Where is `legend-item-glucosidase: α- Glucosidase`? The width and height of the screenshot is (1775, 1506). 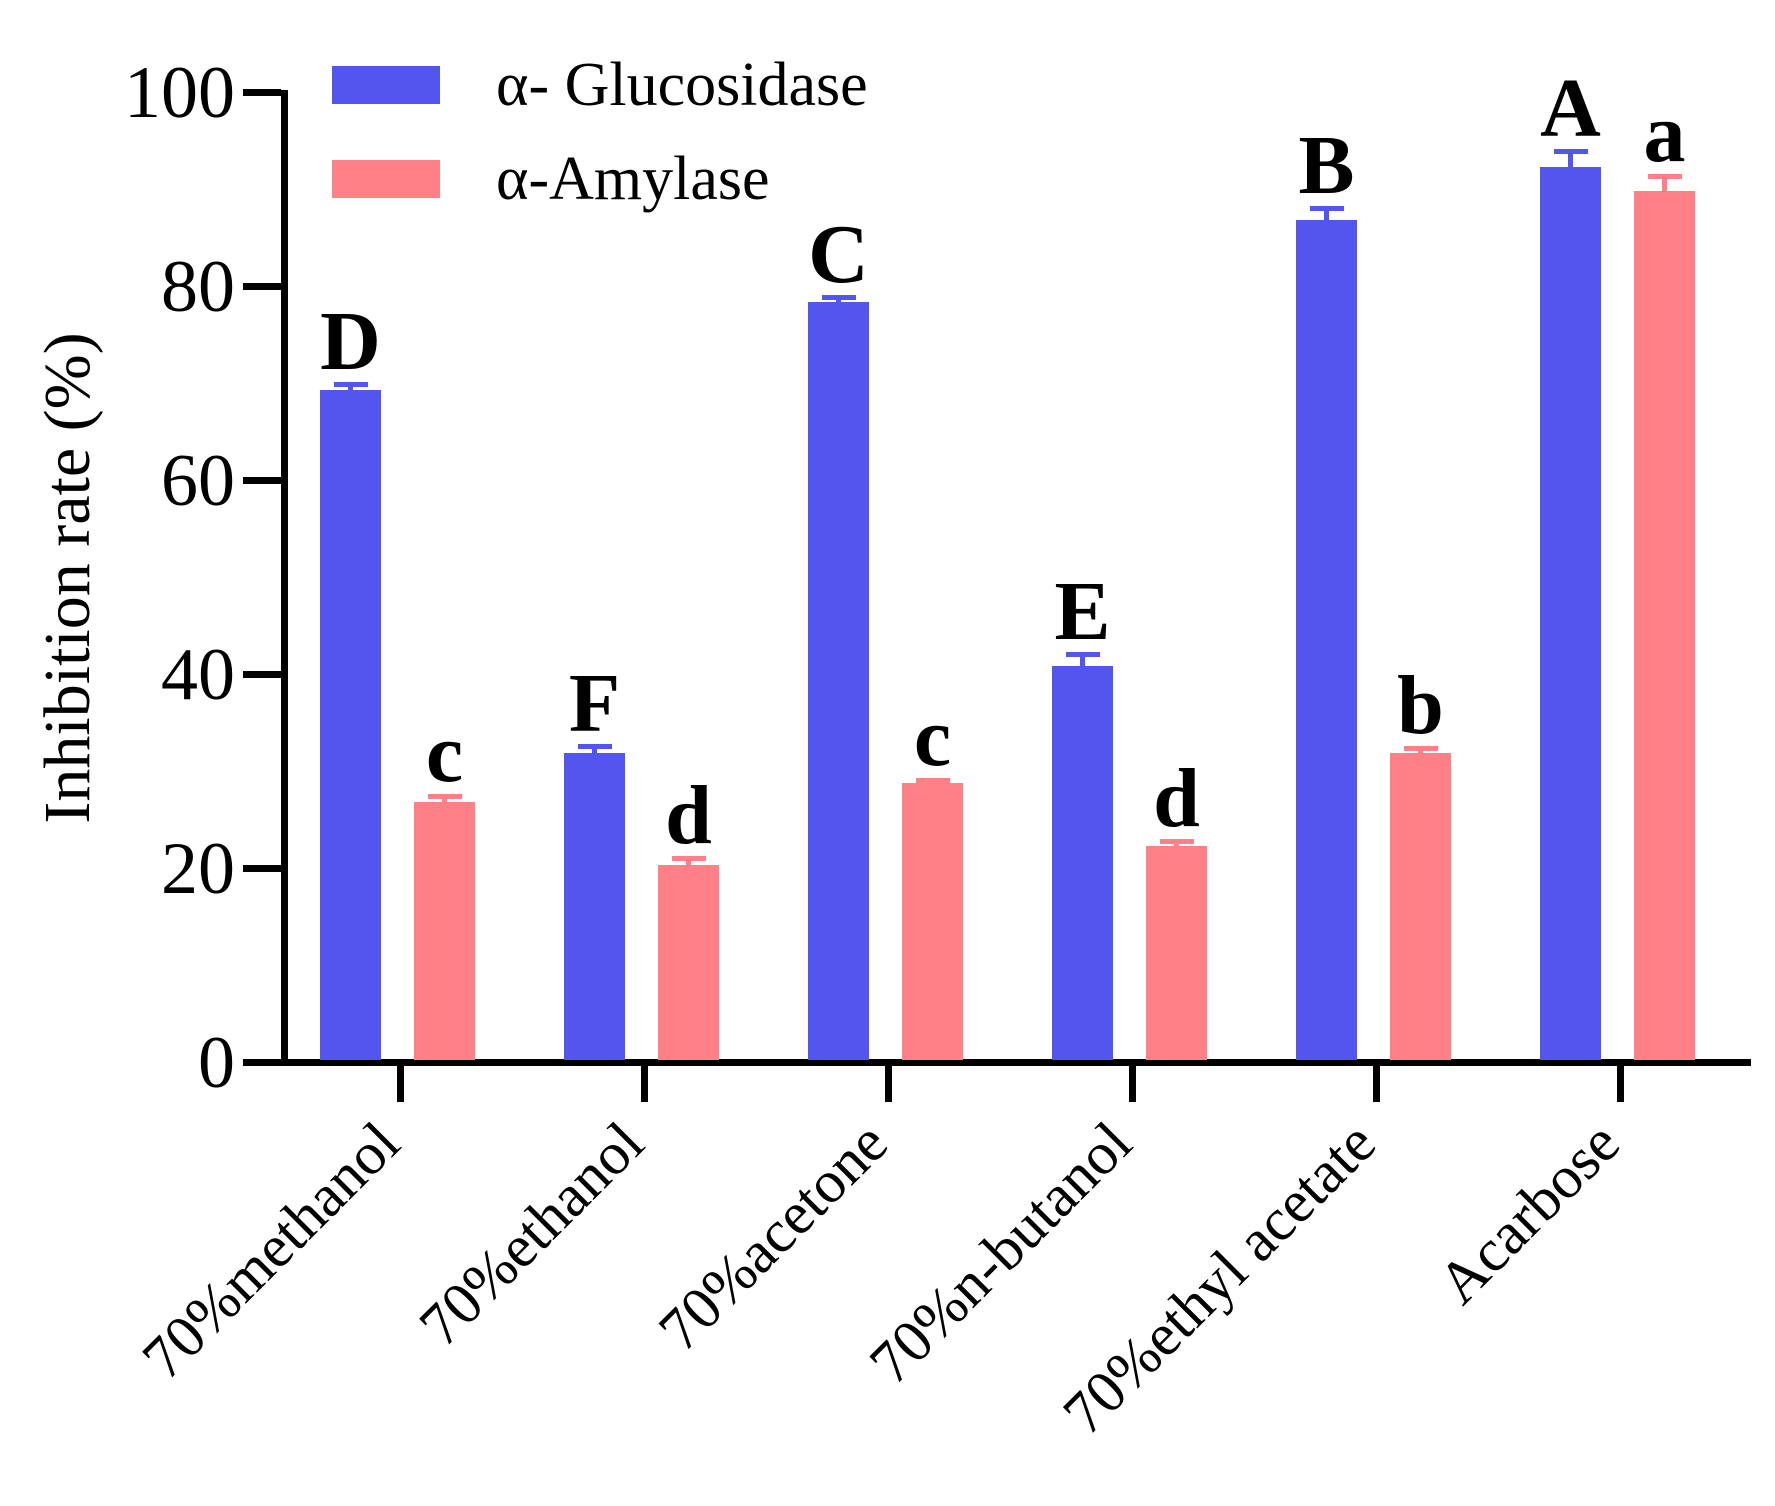 legend-item-glucosidase: α- Glucosidase is located at coordinates (600, 85).